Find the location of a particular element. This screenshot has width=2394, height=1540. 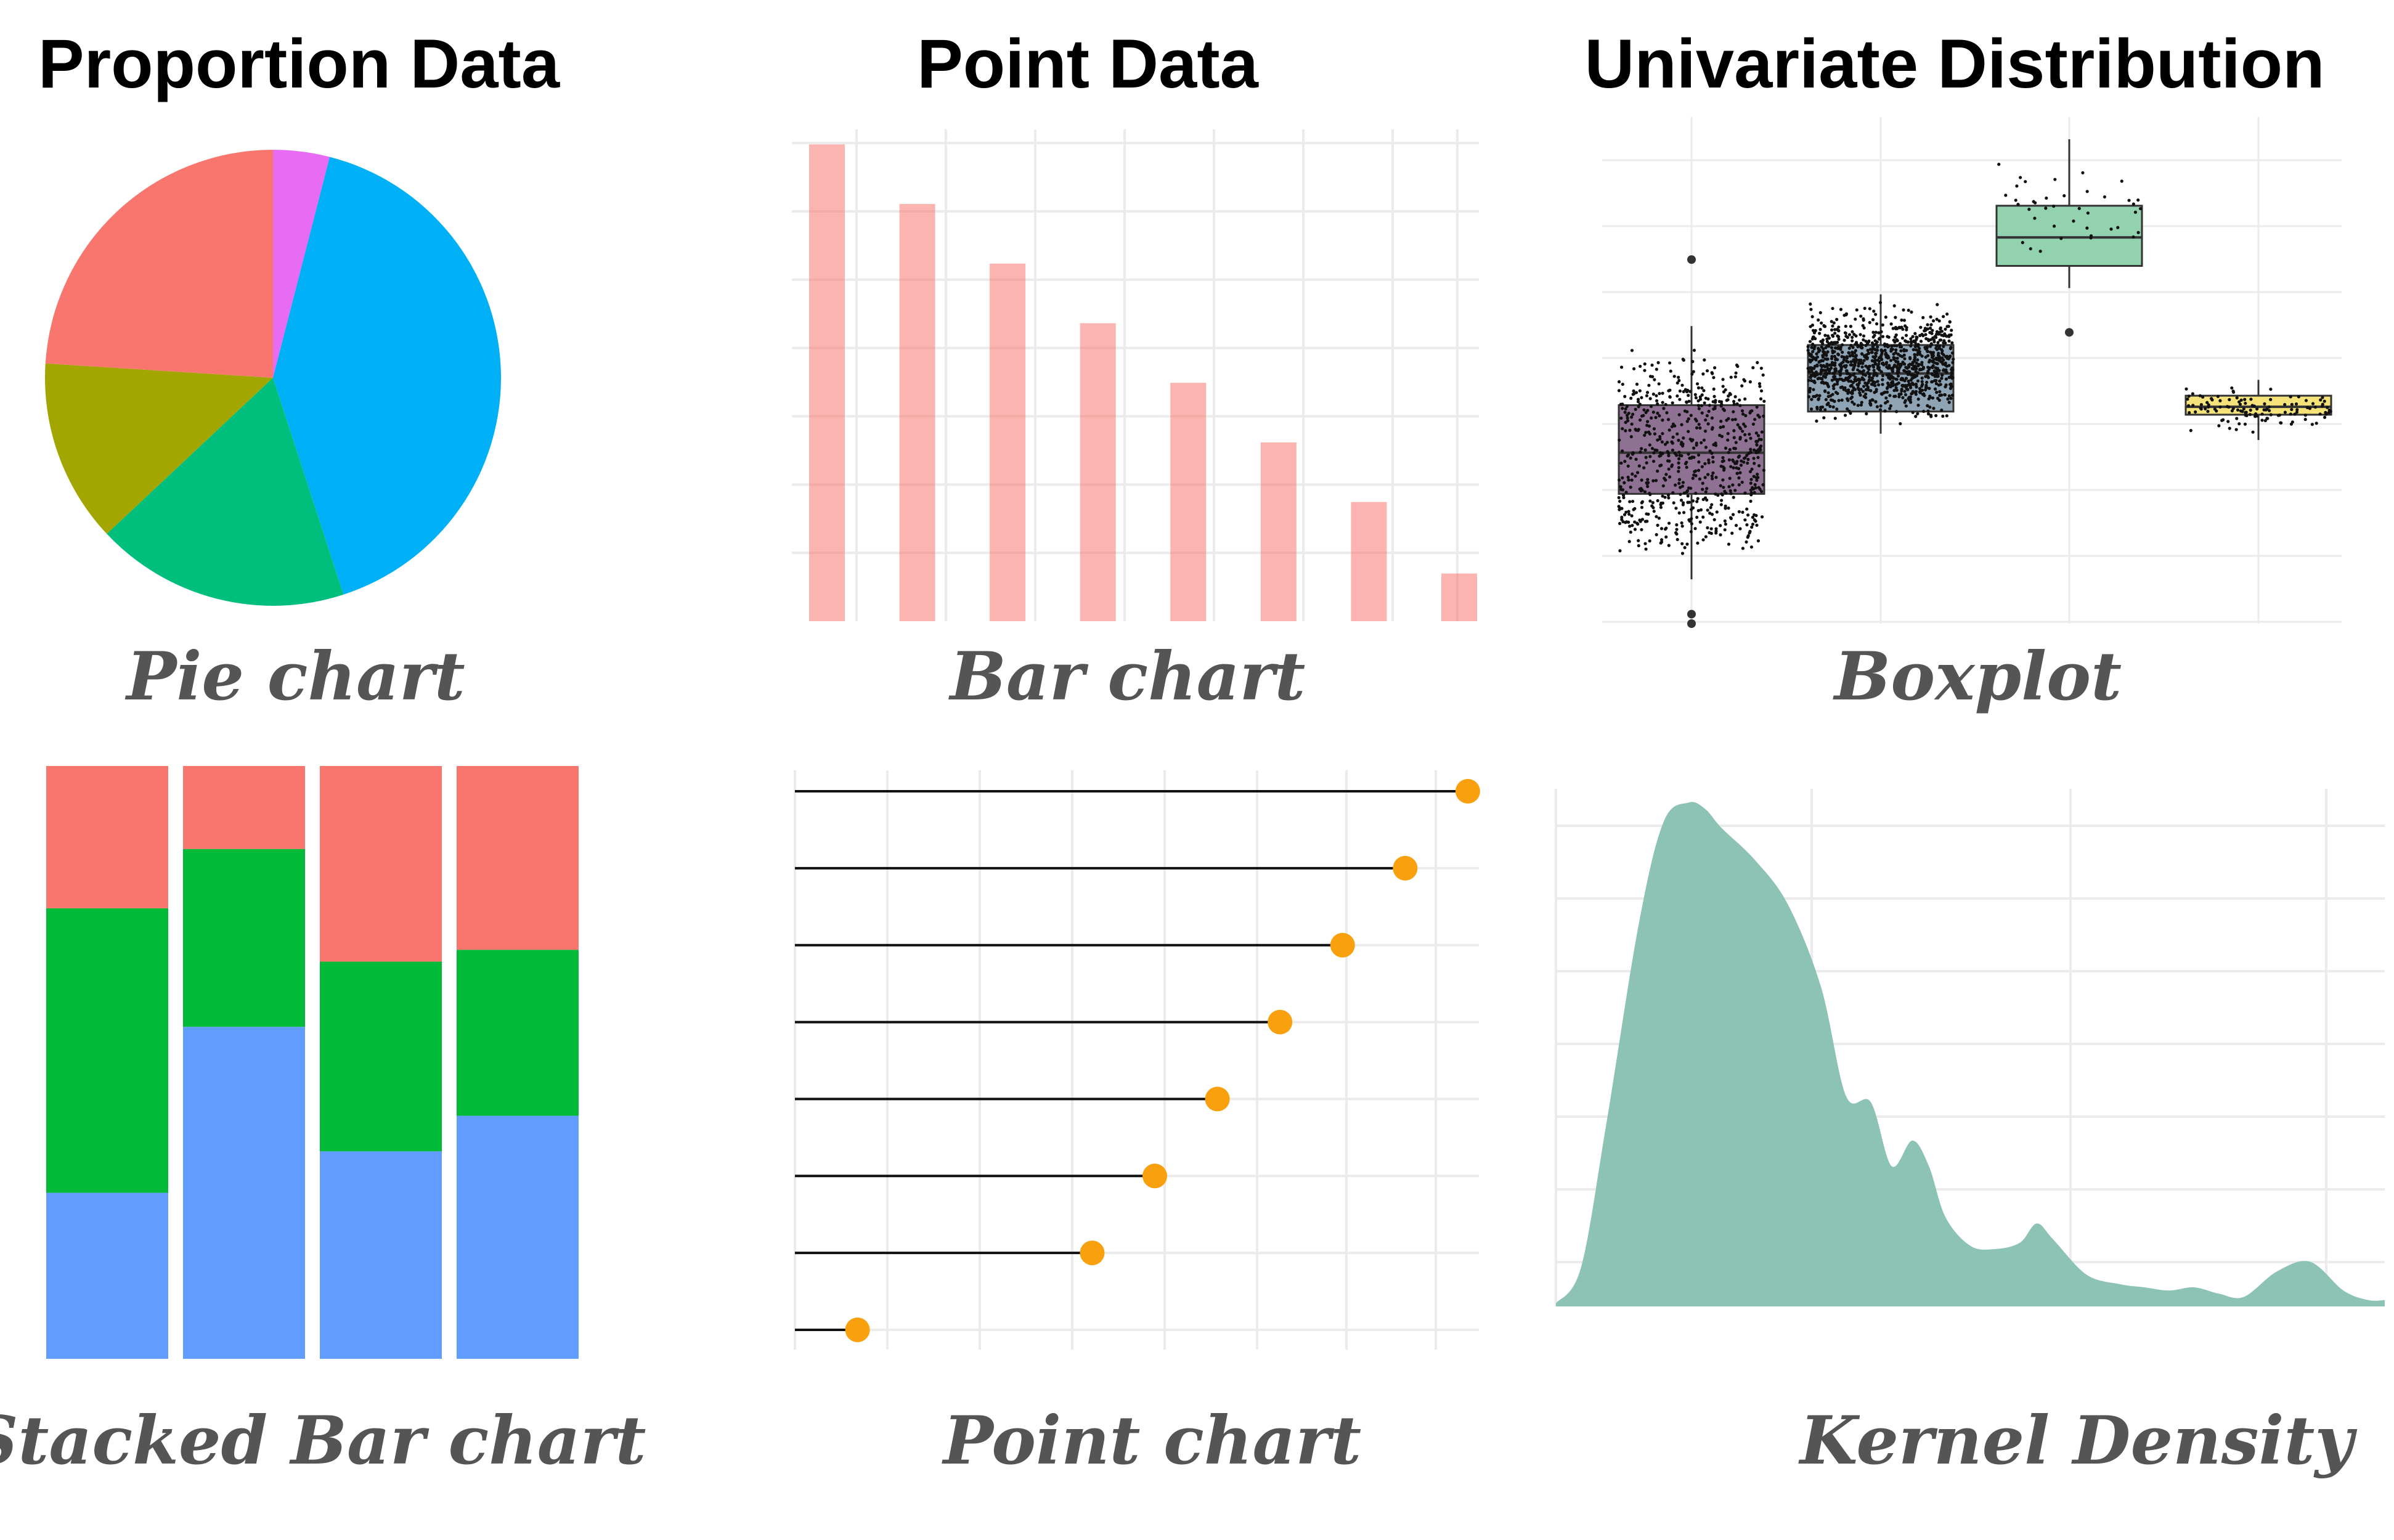

point-chart-panel is located at coordinates (1137, 1060).